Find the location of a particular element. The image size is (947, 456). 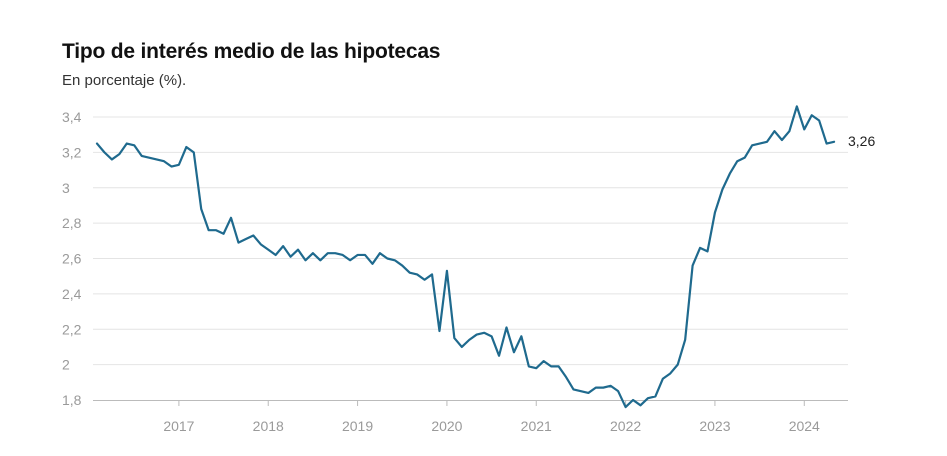

x-tick-label: 2024 is located at coordinates (804, 426).